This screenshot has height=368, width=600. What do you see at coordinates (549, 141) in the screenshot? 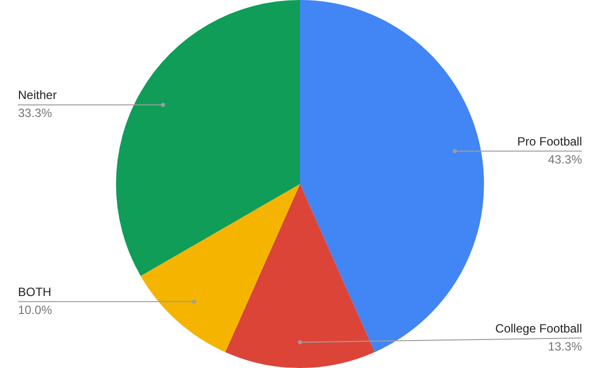
I see `slice-label: Pro Football` at bounding box center [549, 141].